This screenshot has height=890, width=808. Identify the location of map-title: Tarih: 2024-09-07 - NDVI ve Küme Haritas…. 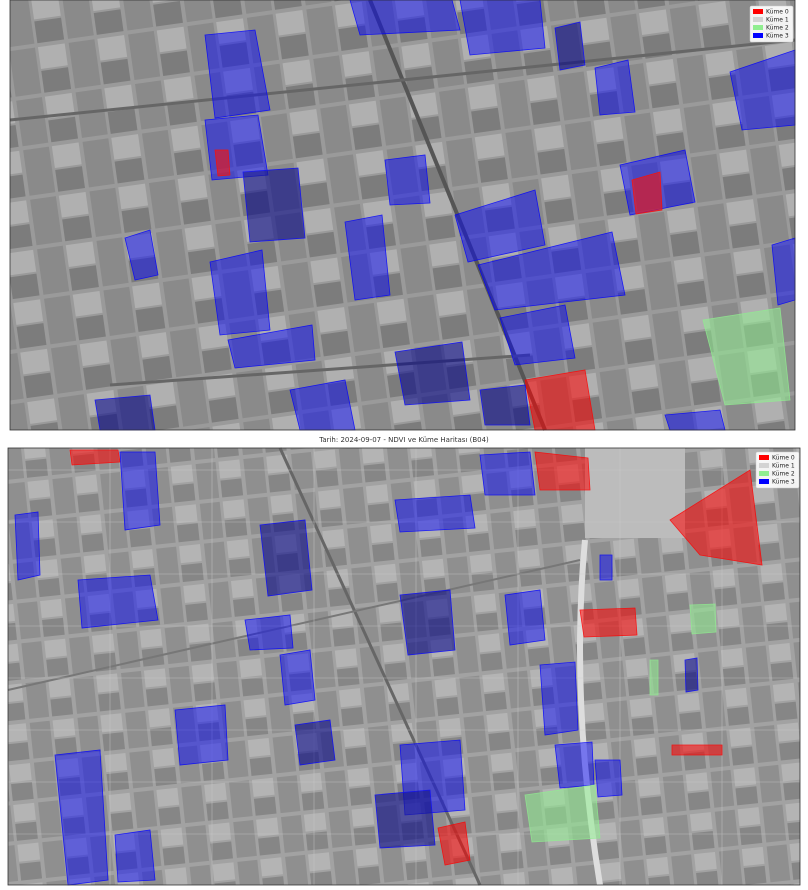
(403, 440).